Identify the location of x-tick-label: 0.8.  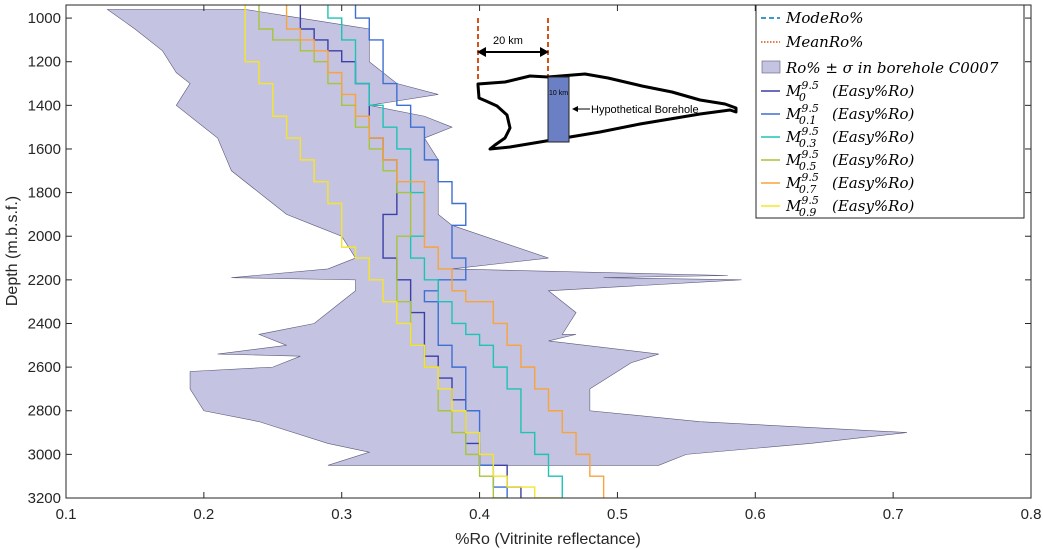
(1031, 514).